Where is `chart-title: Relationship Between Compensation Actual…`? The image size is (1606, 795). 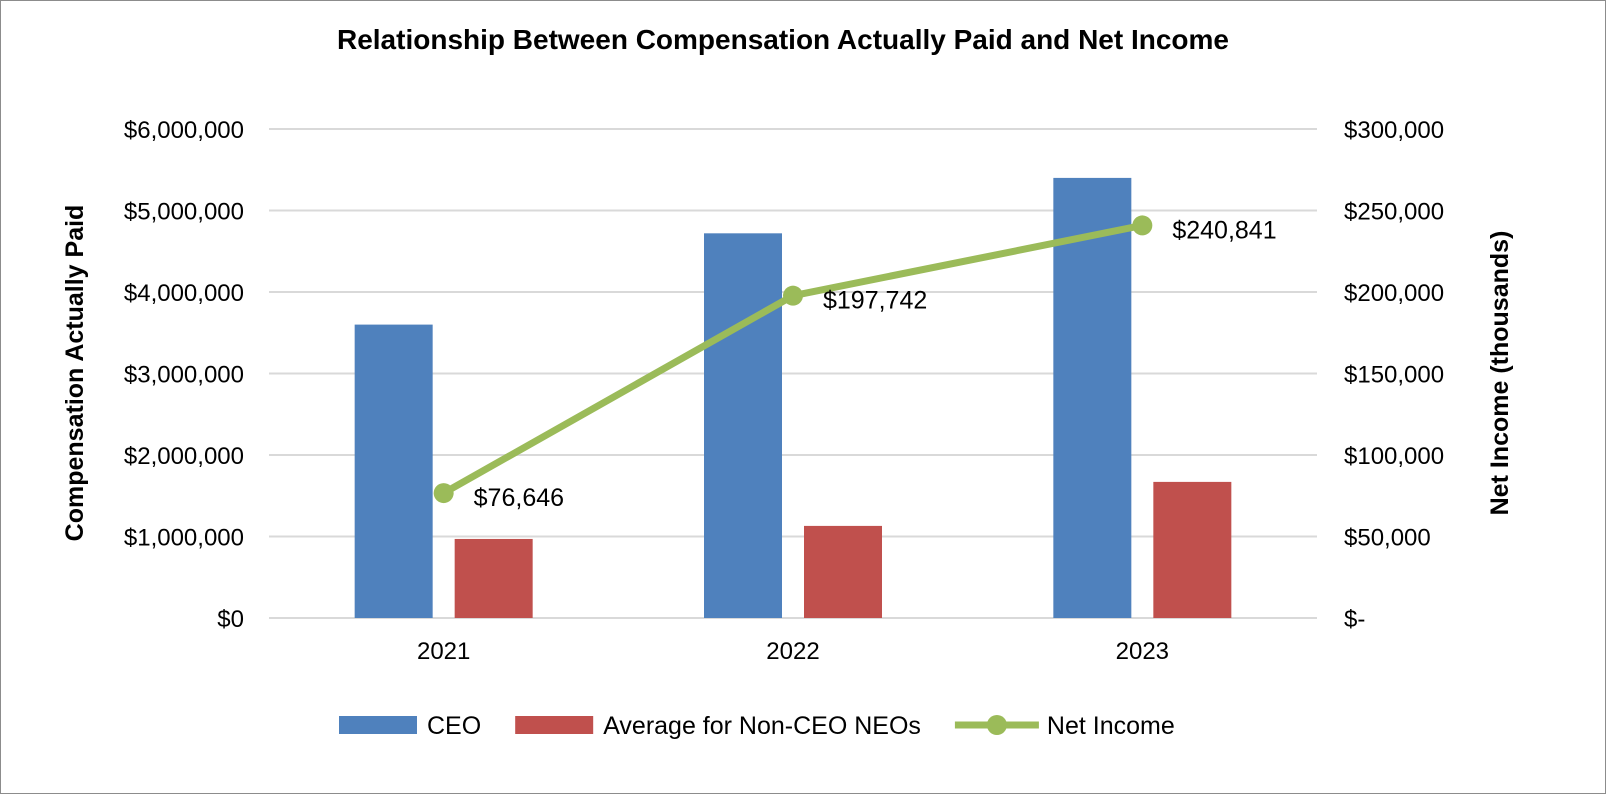
chart-title: Relationship Between Compensation Actual… is located at coordinates (783, 39).